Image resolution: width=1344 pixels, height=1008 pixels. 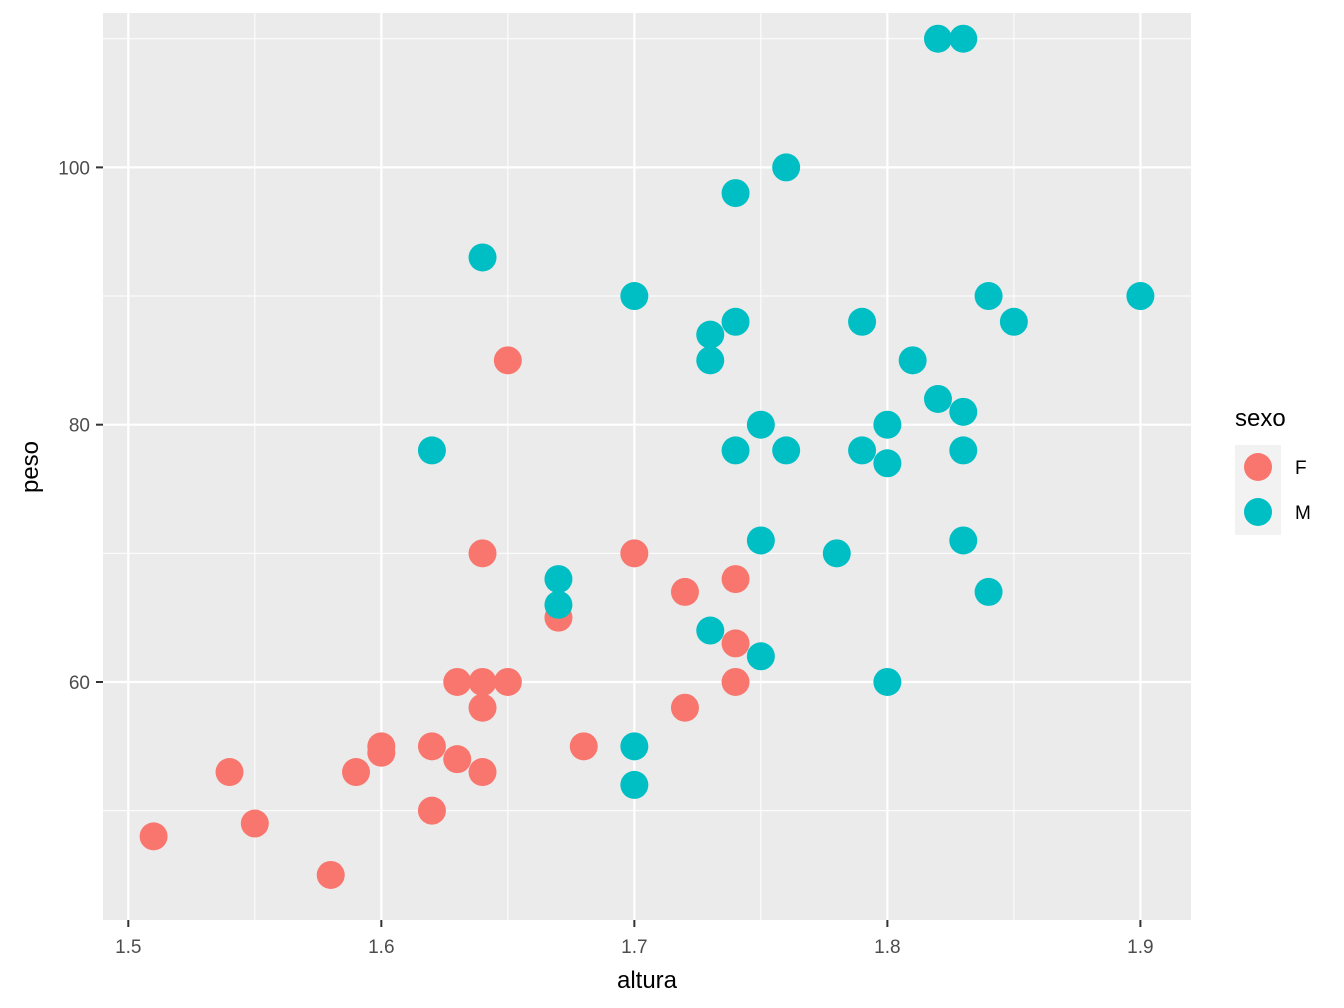 What do you see at coordinates (30, 467) in the screenshot?
I see `y-axis-title: peso` at bounding box center [30, 467].